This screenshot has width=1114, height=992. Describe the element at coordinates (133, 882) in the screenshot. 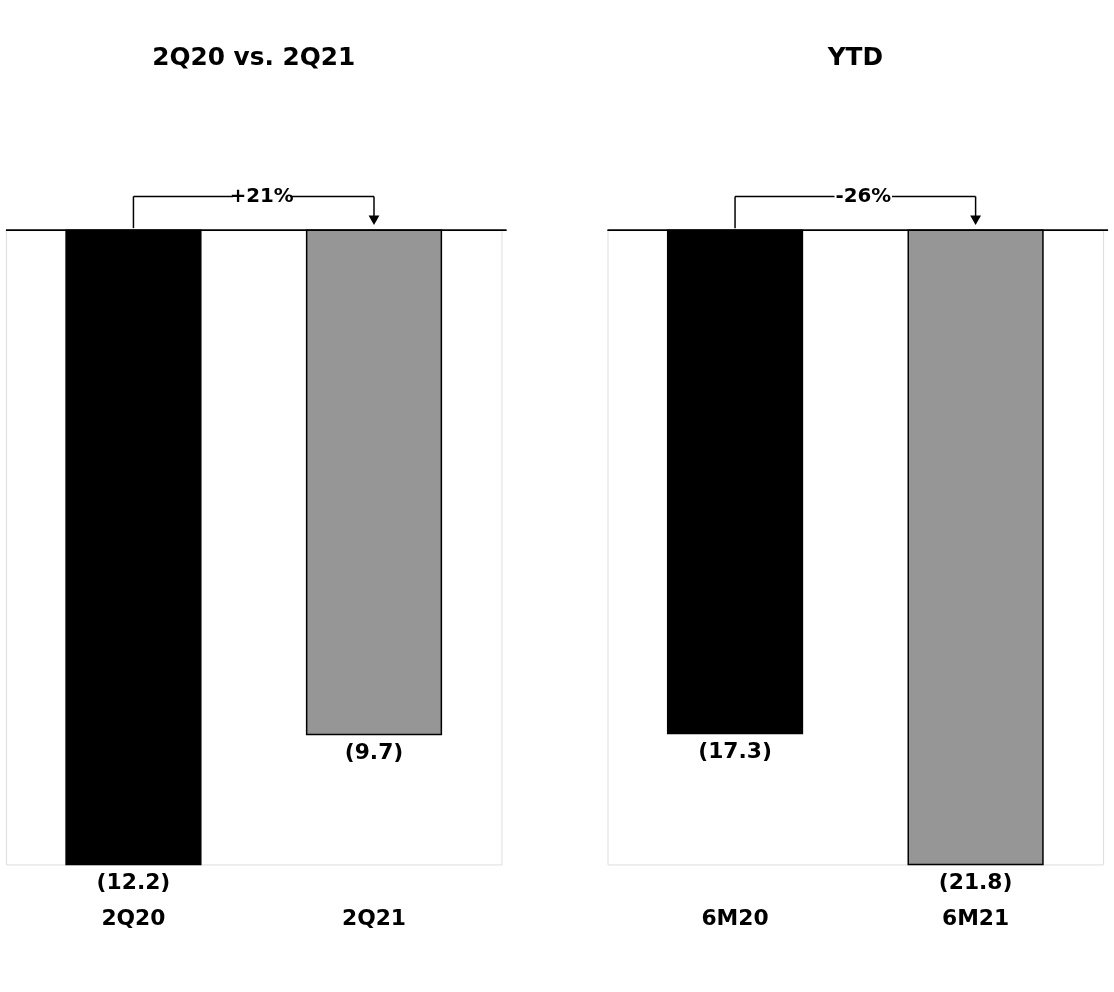

I see `data-label: (12.2)` at that location.